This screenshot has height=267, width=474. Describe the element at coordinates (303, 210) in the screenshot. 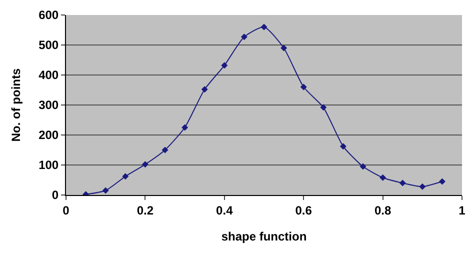

I see `x-tick-label: 0.6` at that location.